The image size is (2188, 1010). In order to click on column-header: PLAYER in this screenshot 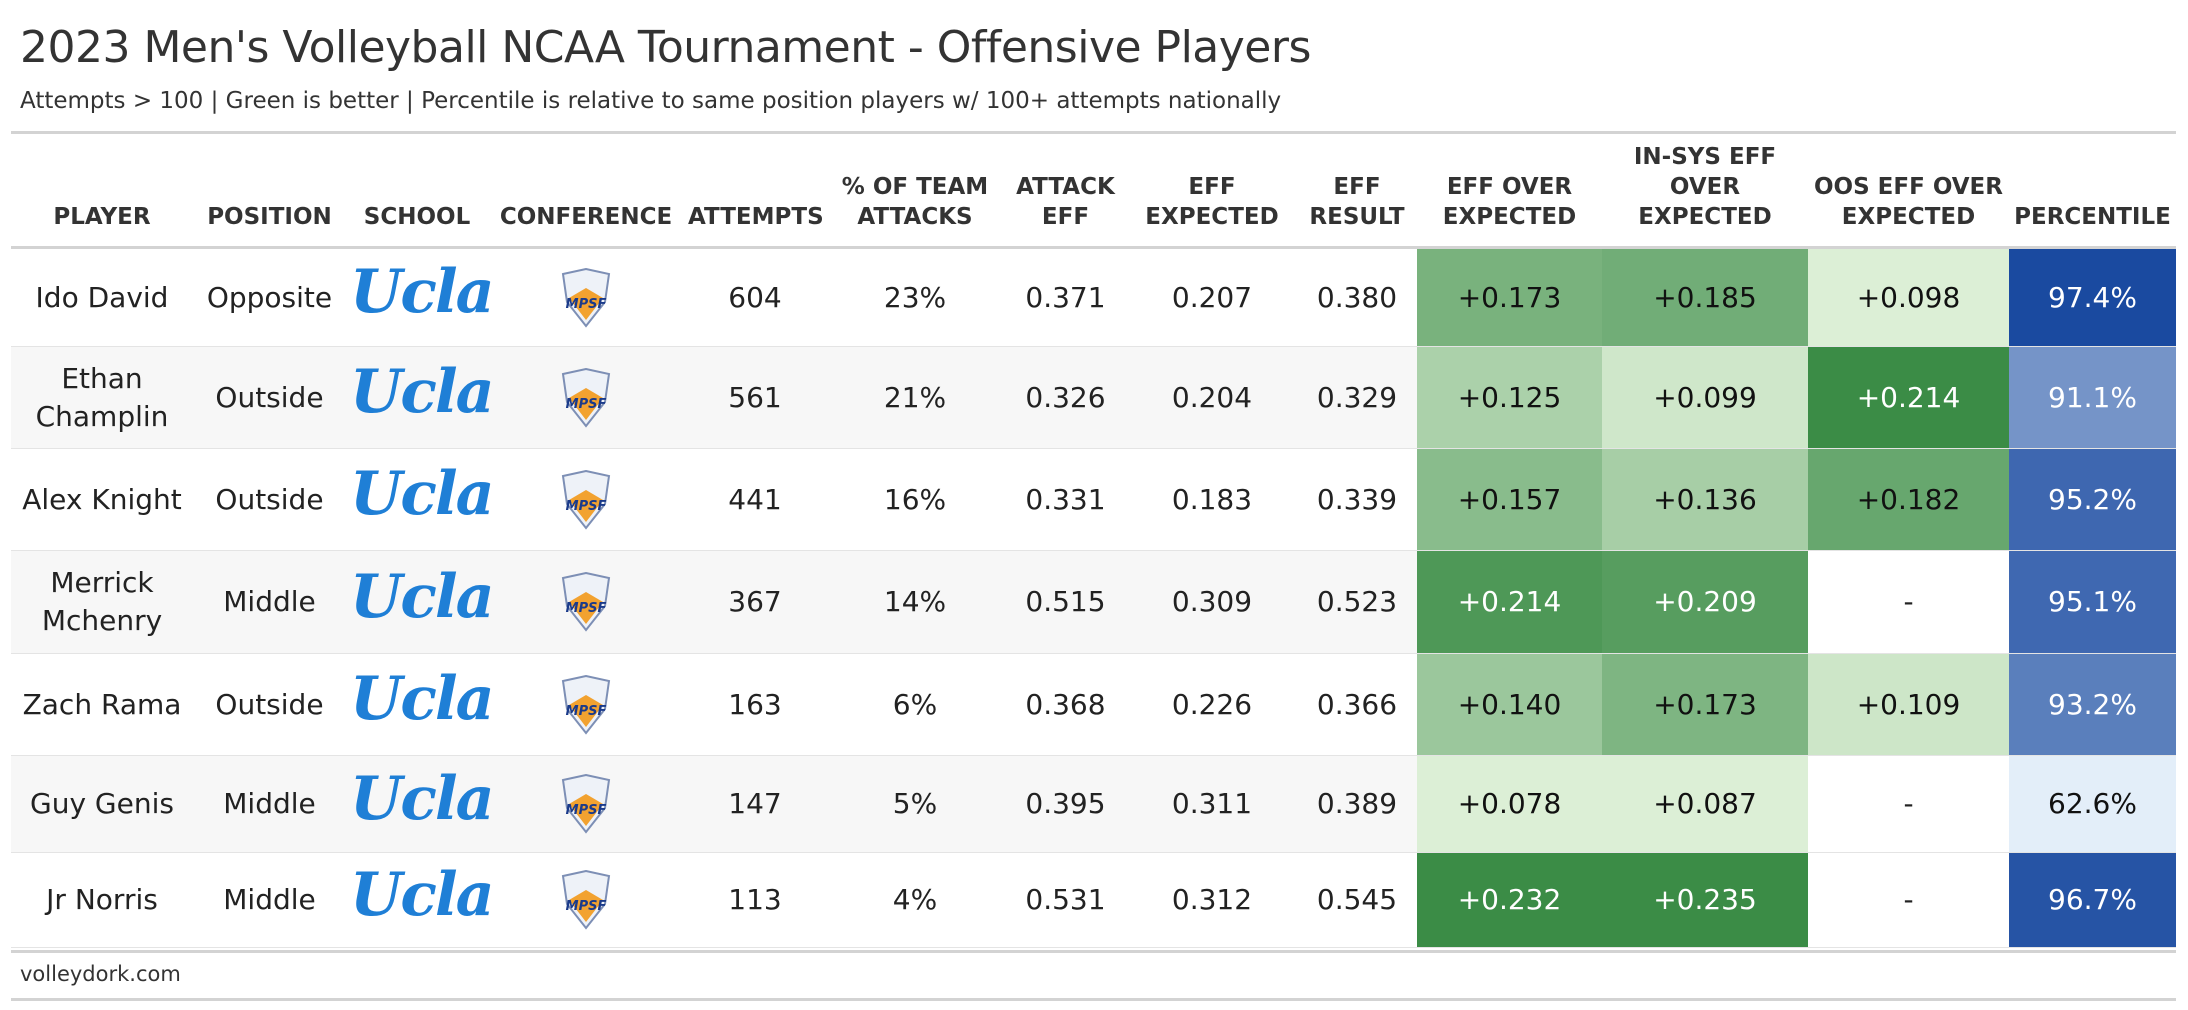, I will do `click(102, 191)`.